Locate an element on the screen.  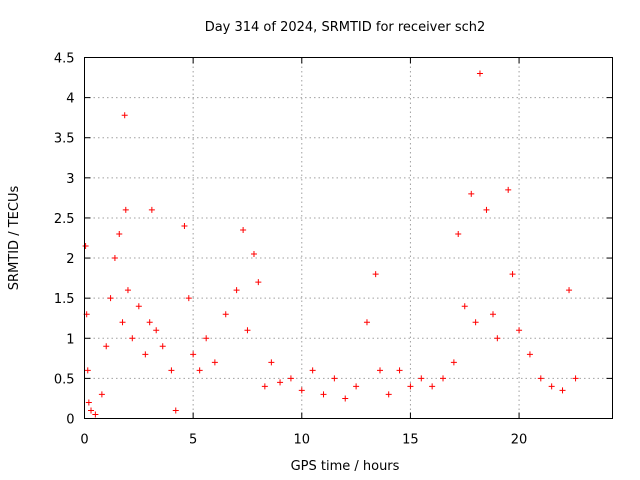
y-tick-label: 1 is located at coordinates (70, 339).